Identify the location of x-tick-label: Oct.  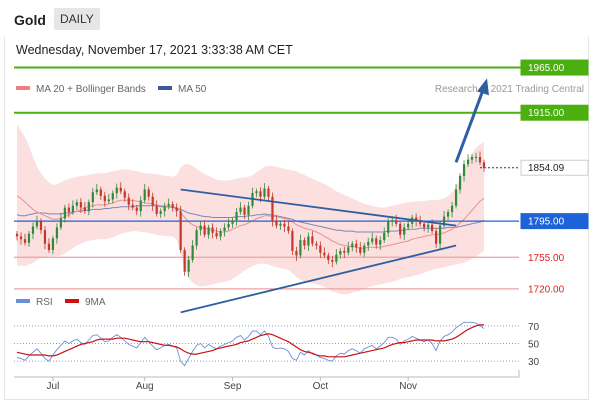
(321, 386).